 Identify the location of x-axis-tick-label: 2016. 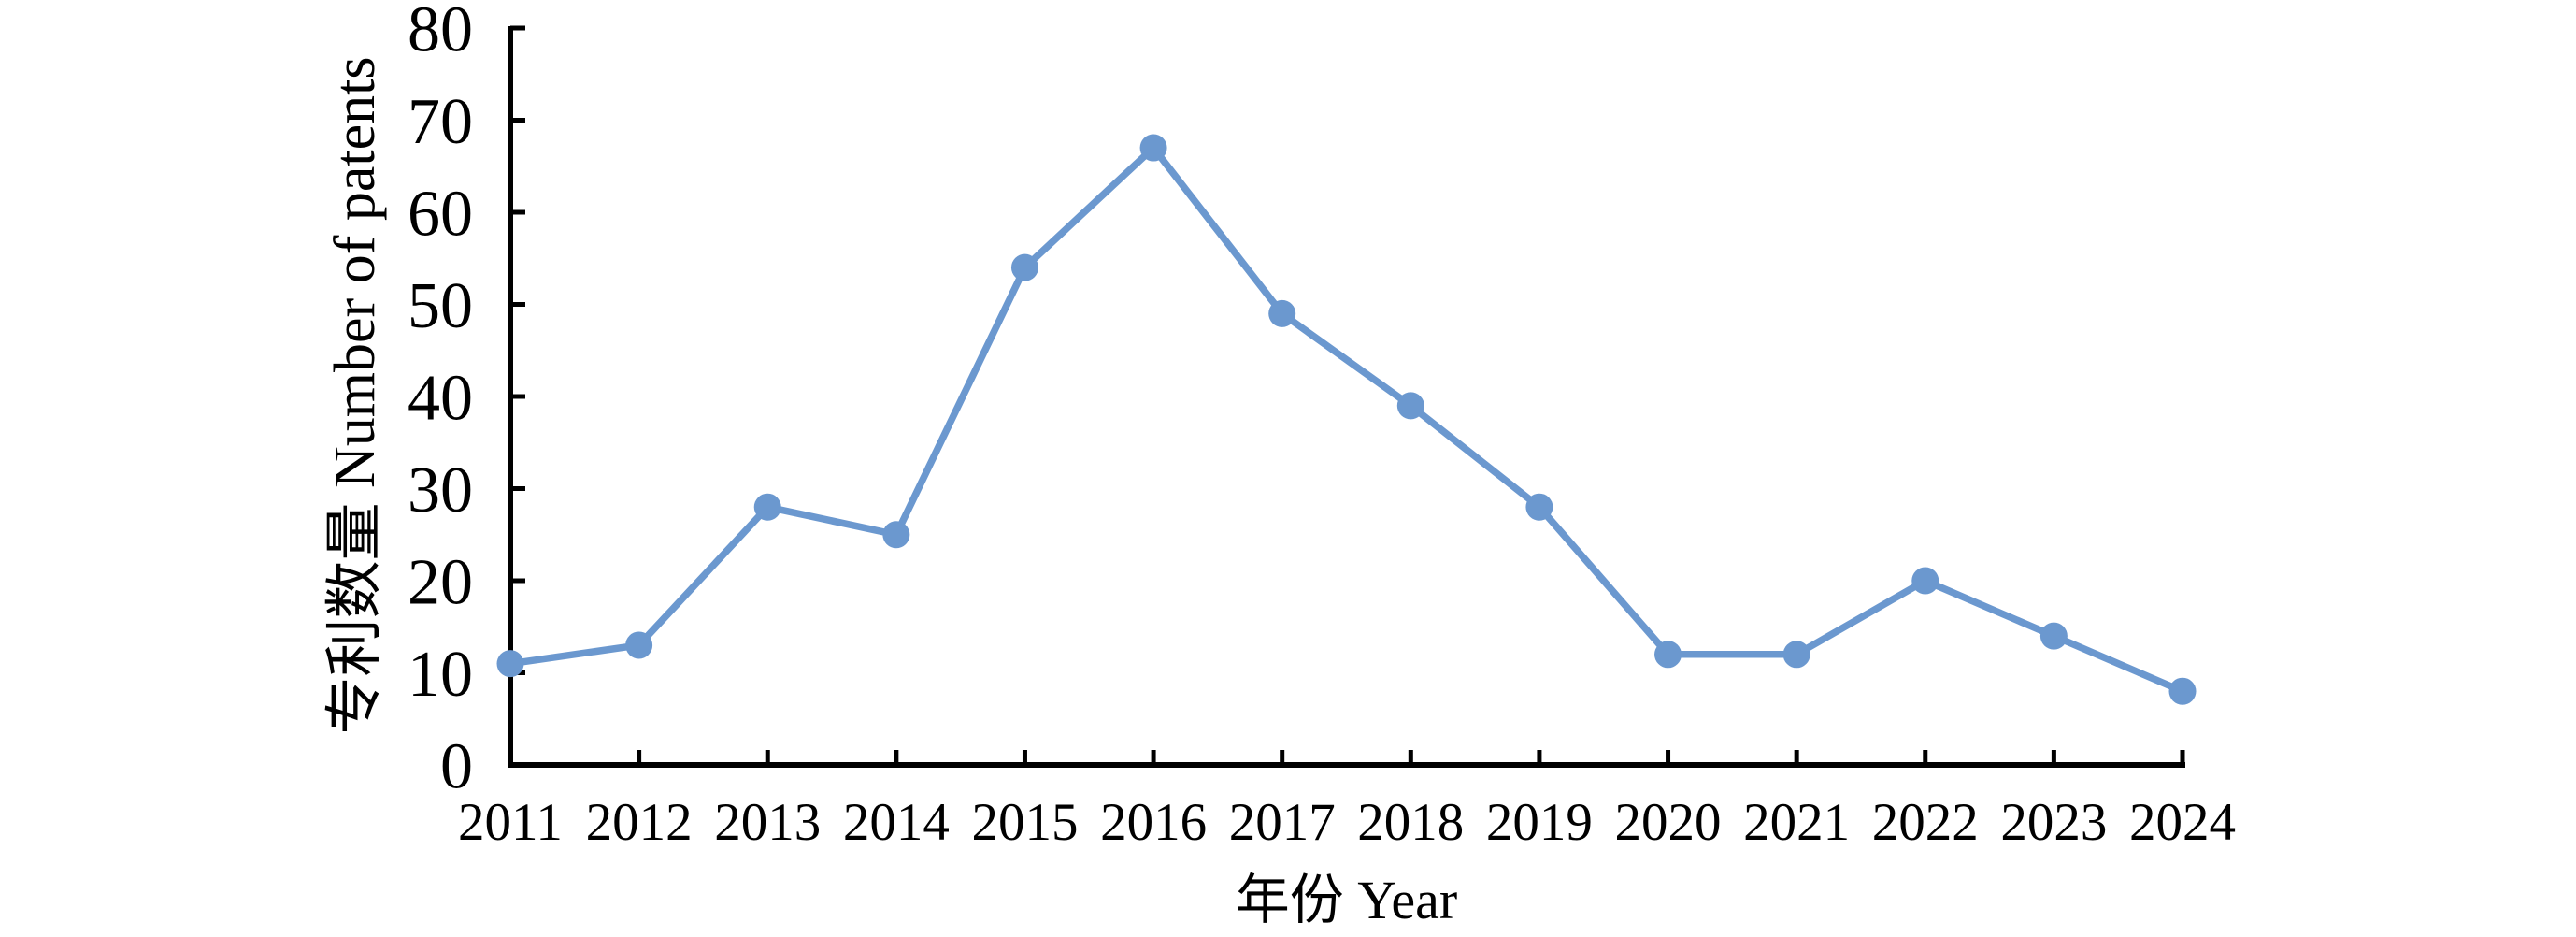
(1153, 822).